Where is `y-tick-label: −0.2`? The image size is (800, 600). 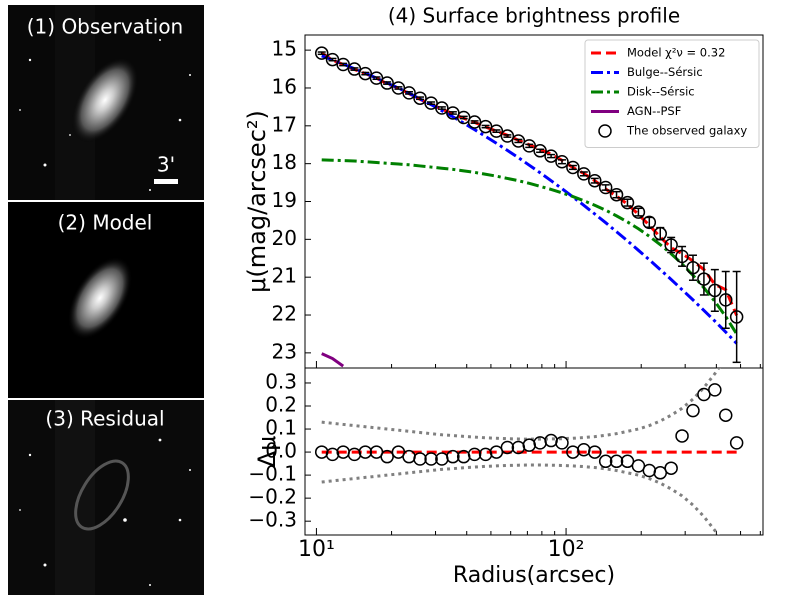 y-tick-label: −0.2 is located at coordinates (272, 497).